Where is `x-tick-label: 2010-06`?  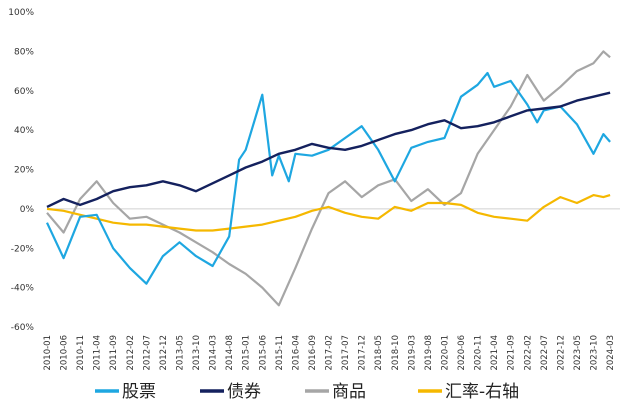
x-tick-label: 2010-06 is located at coordinates (65, 353).